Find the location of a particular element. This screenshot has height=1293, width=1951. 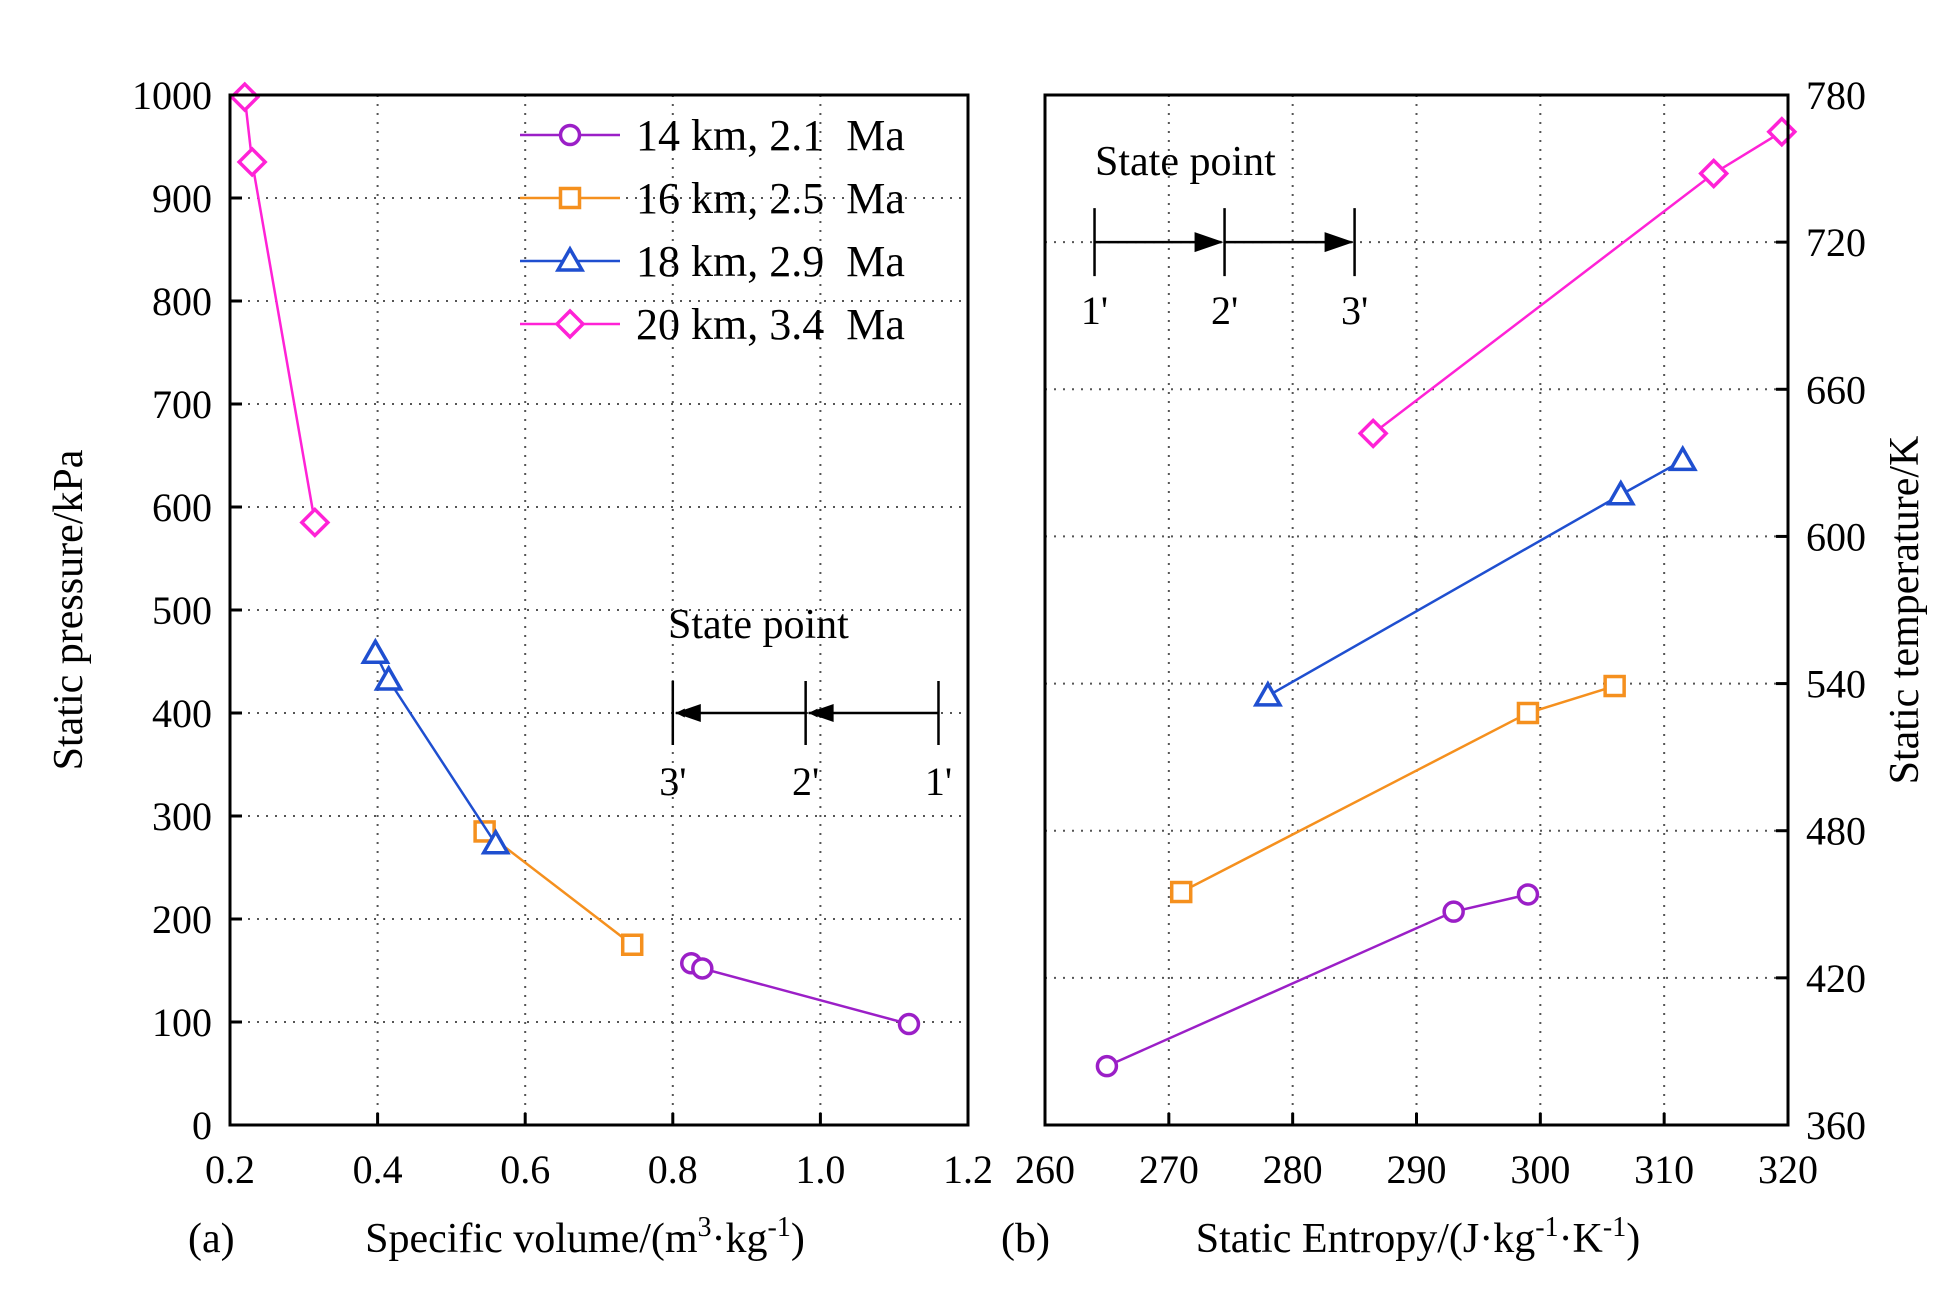

panel-b-y-tick-label: 600 is located at coordinates (1836, 536).